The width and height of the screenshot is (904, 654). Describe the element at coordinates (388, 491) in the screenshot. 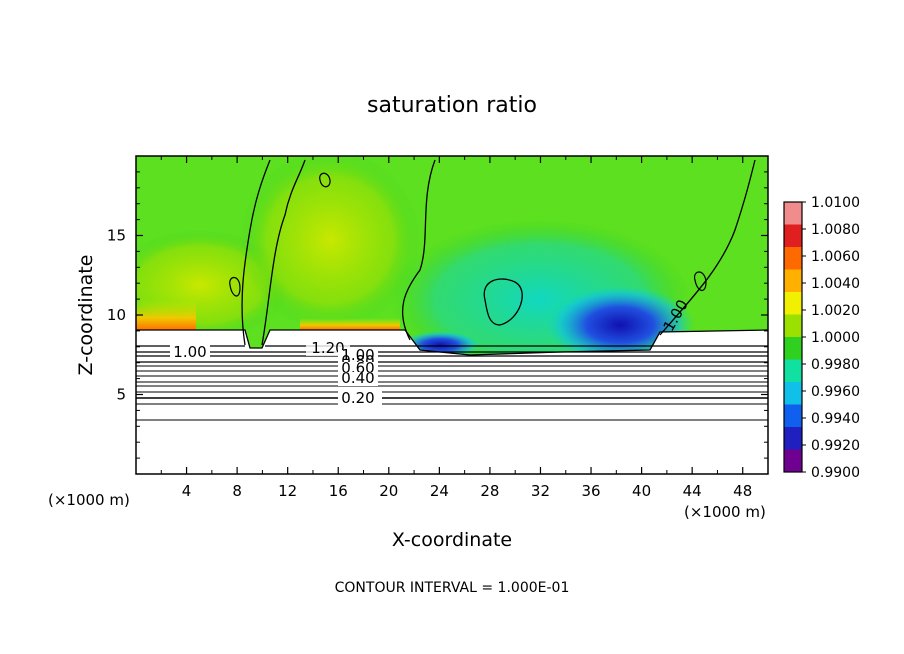

I see `x-tick-label: 20` at that location.